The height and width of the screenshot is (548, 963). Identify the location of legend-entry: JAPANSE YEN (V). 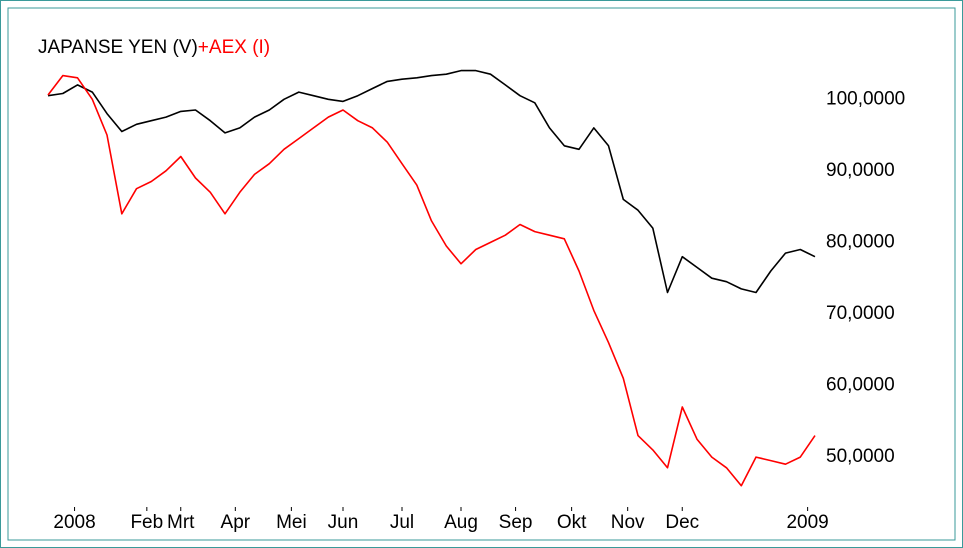
(118, 47).